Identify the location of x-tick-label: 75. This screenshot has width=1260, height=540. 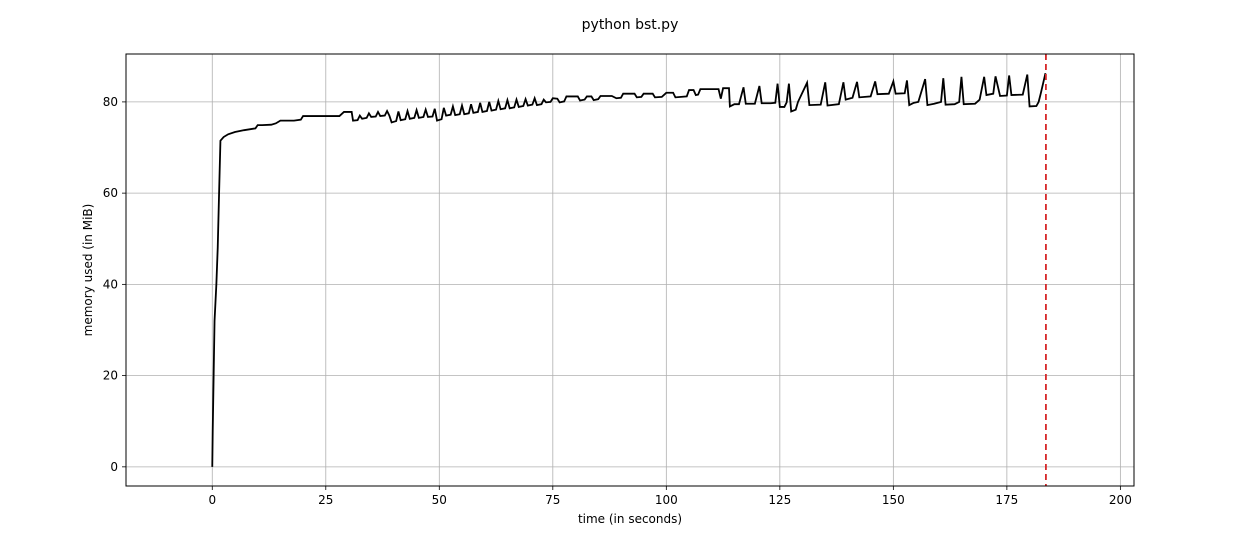
(552, 500).